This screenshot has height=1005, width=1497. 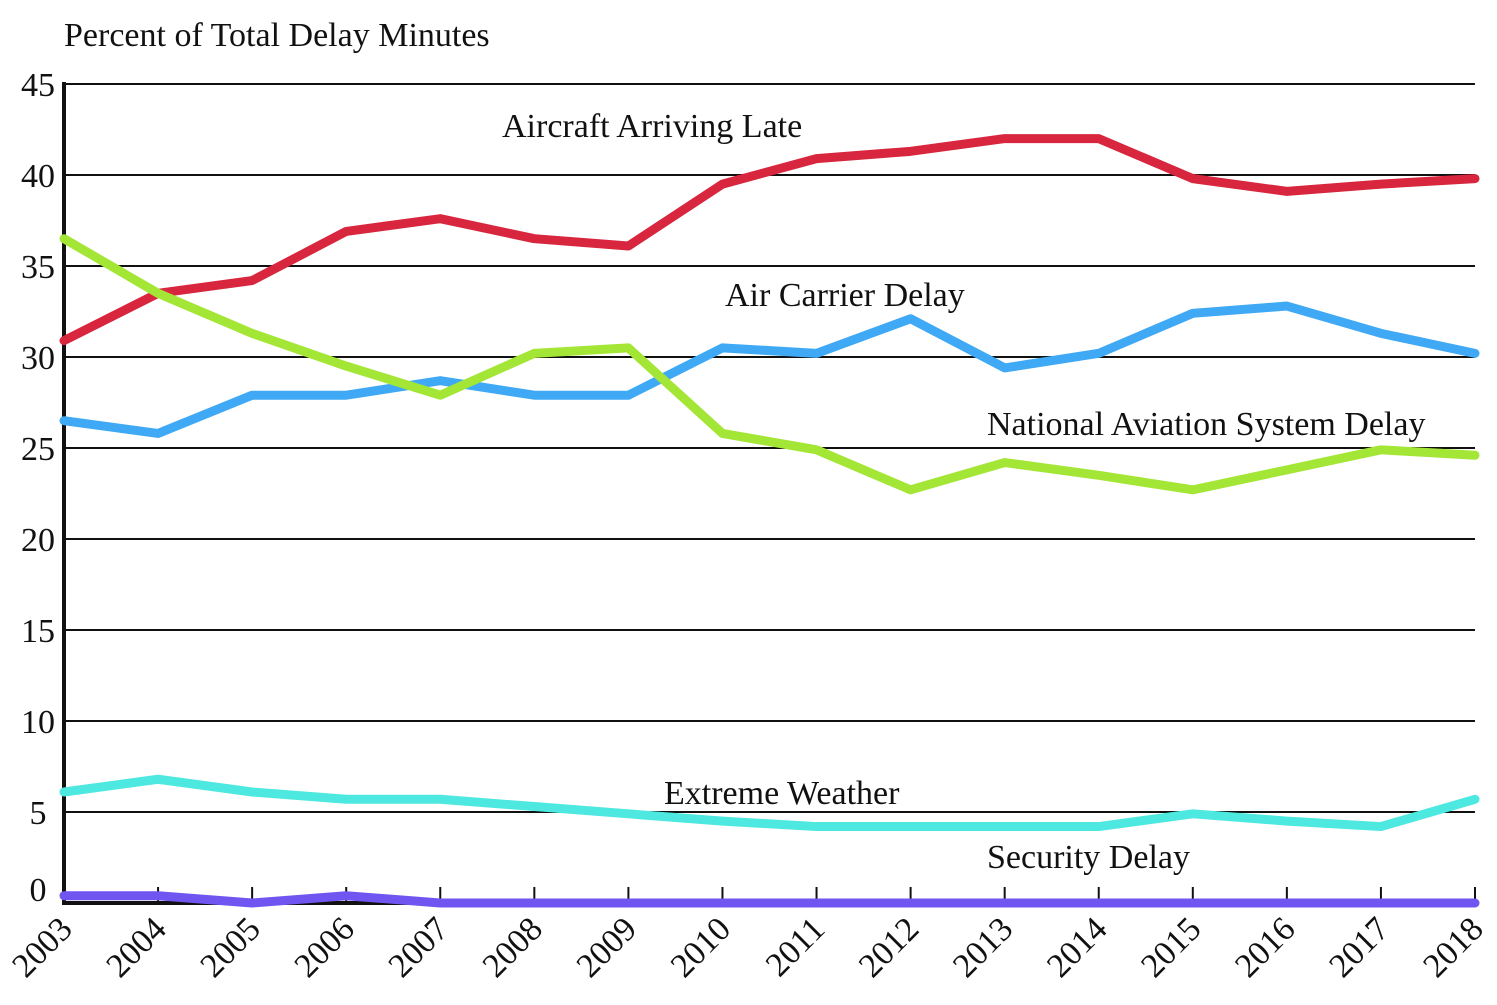 I want to click on y-tick-label: 10, so click(x=38, y=722).